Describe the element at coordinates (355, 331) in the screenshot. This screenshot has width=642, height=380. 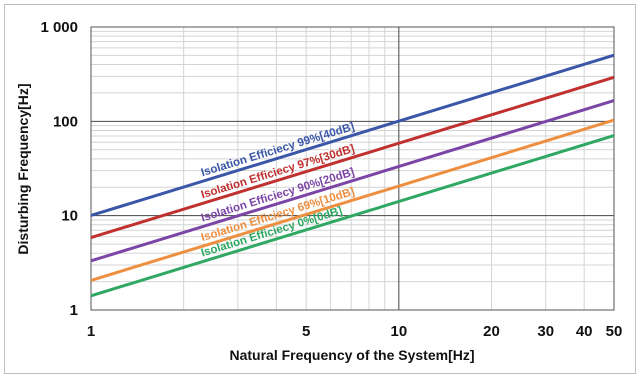
I see `x-tick-labels: 1 5 10 20 30 40 50` at that location.